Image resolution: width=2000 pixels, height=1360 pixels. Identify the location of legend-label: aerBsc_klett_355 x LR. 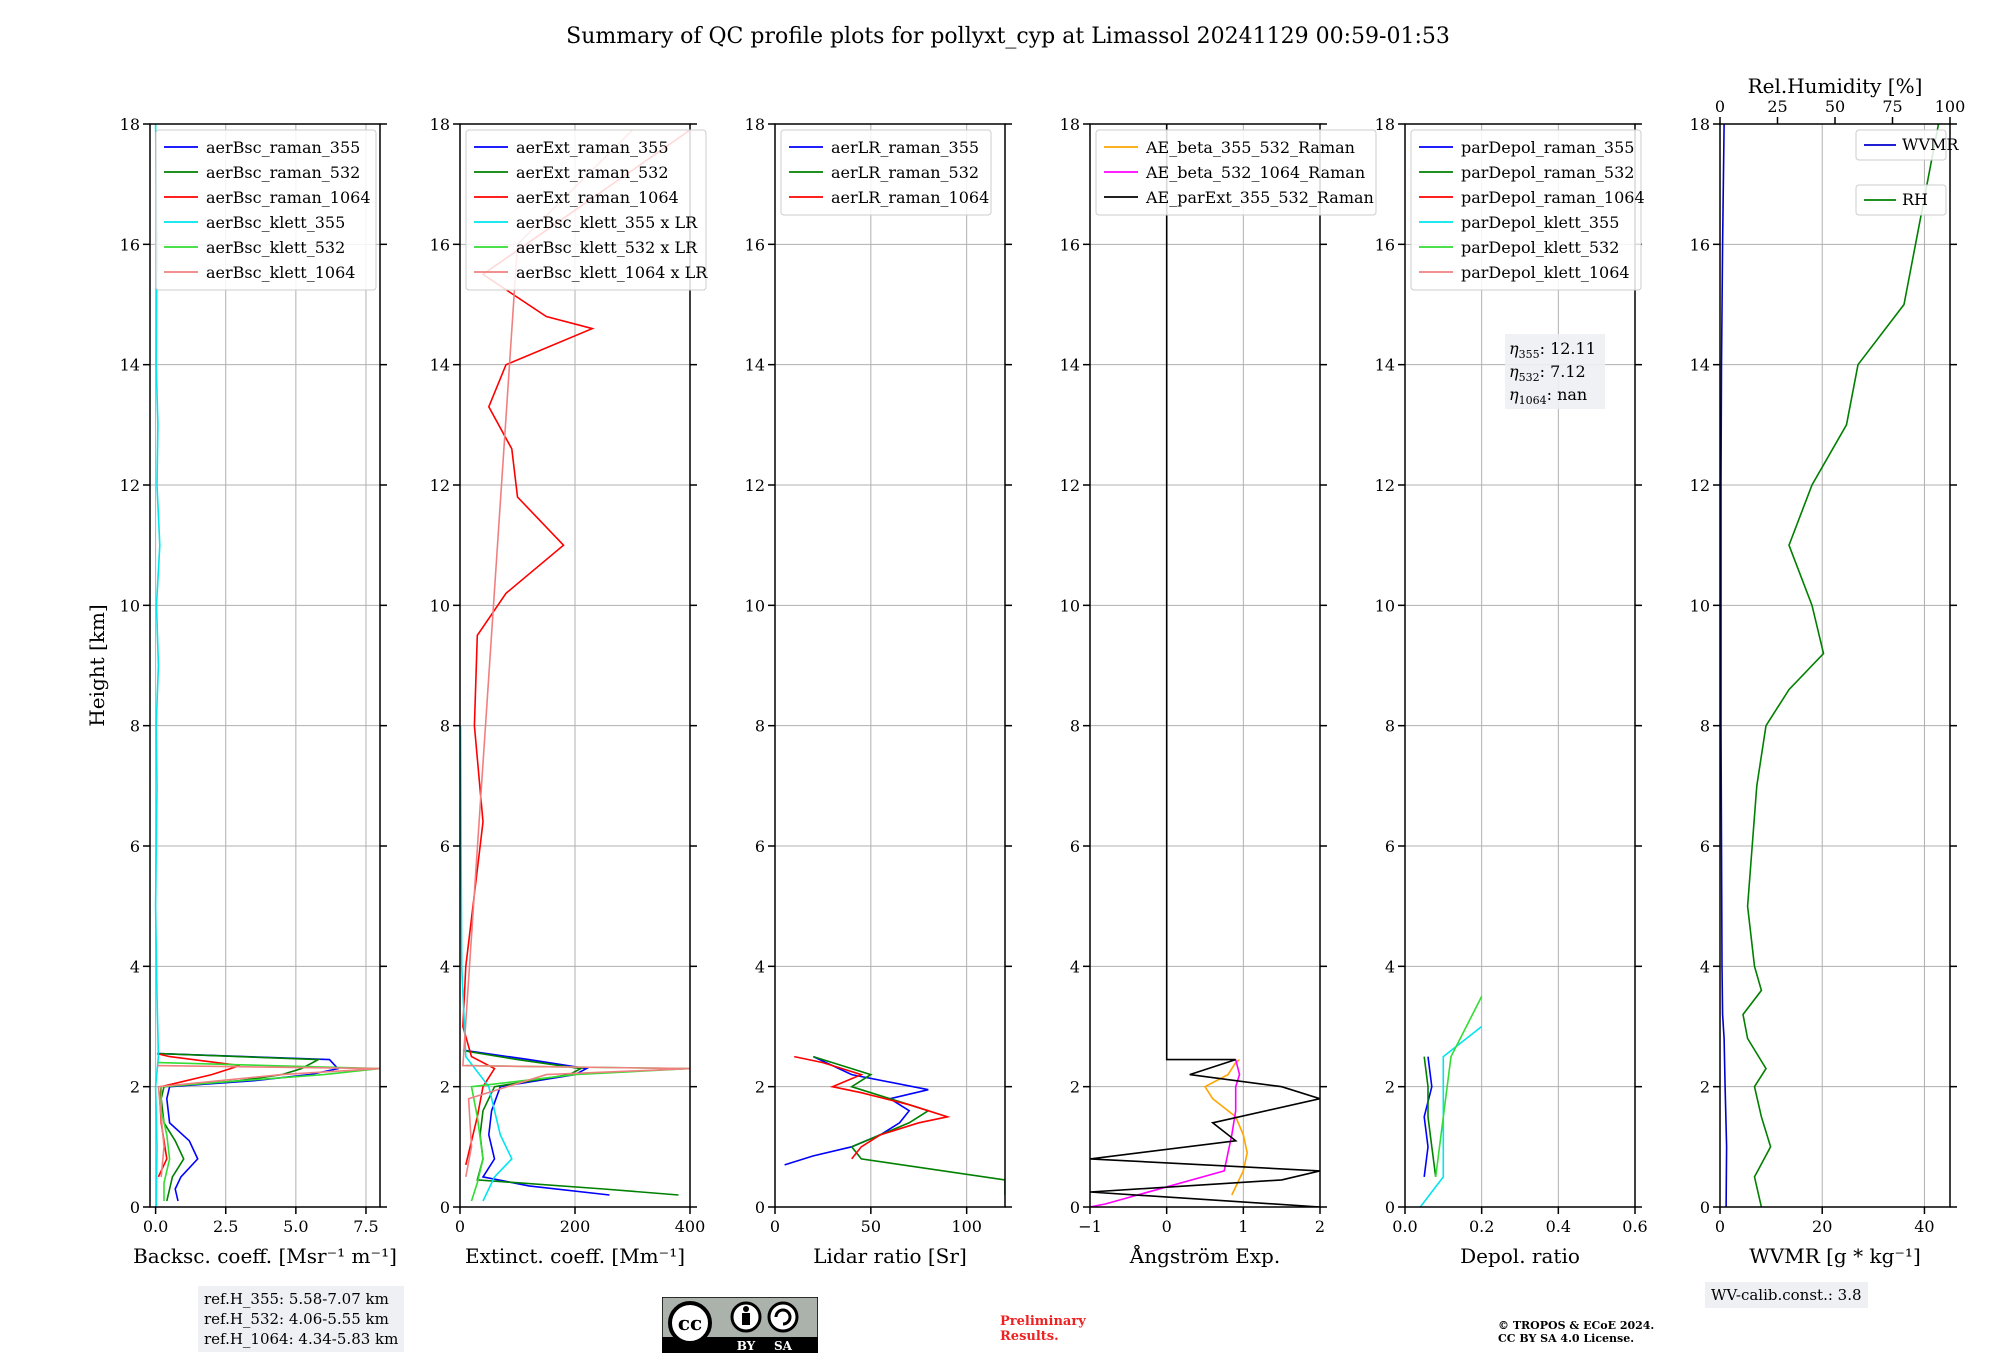
(607, 222).